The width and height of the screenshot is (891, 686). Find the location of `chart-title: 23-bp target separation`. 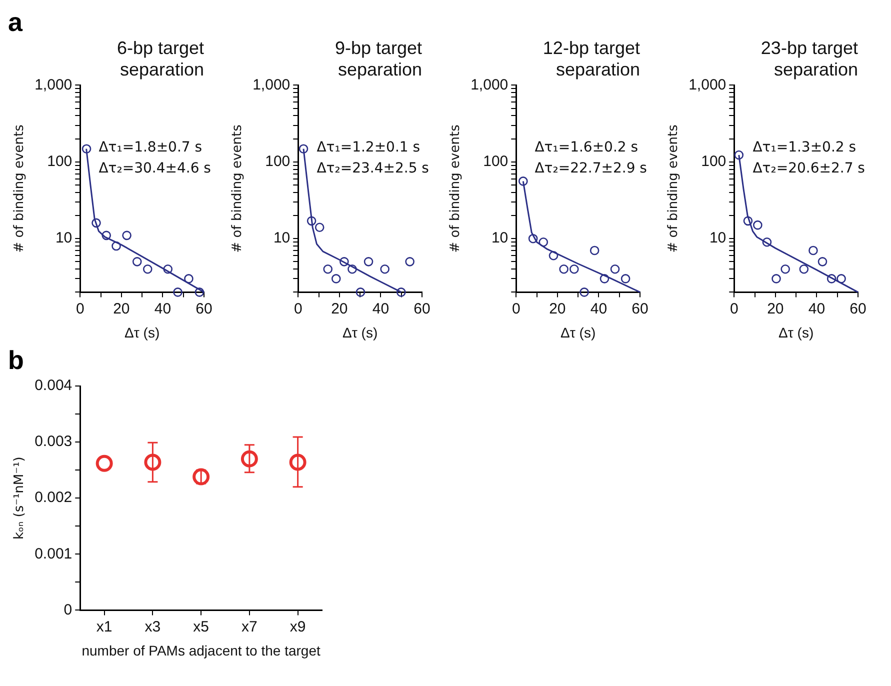

chart-title: 23-bp target separation is located at coordinates (809, 59).